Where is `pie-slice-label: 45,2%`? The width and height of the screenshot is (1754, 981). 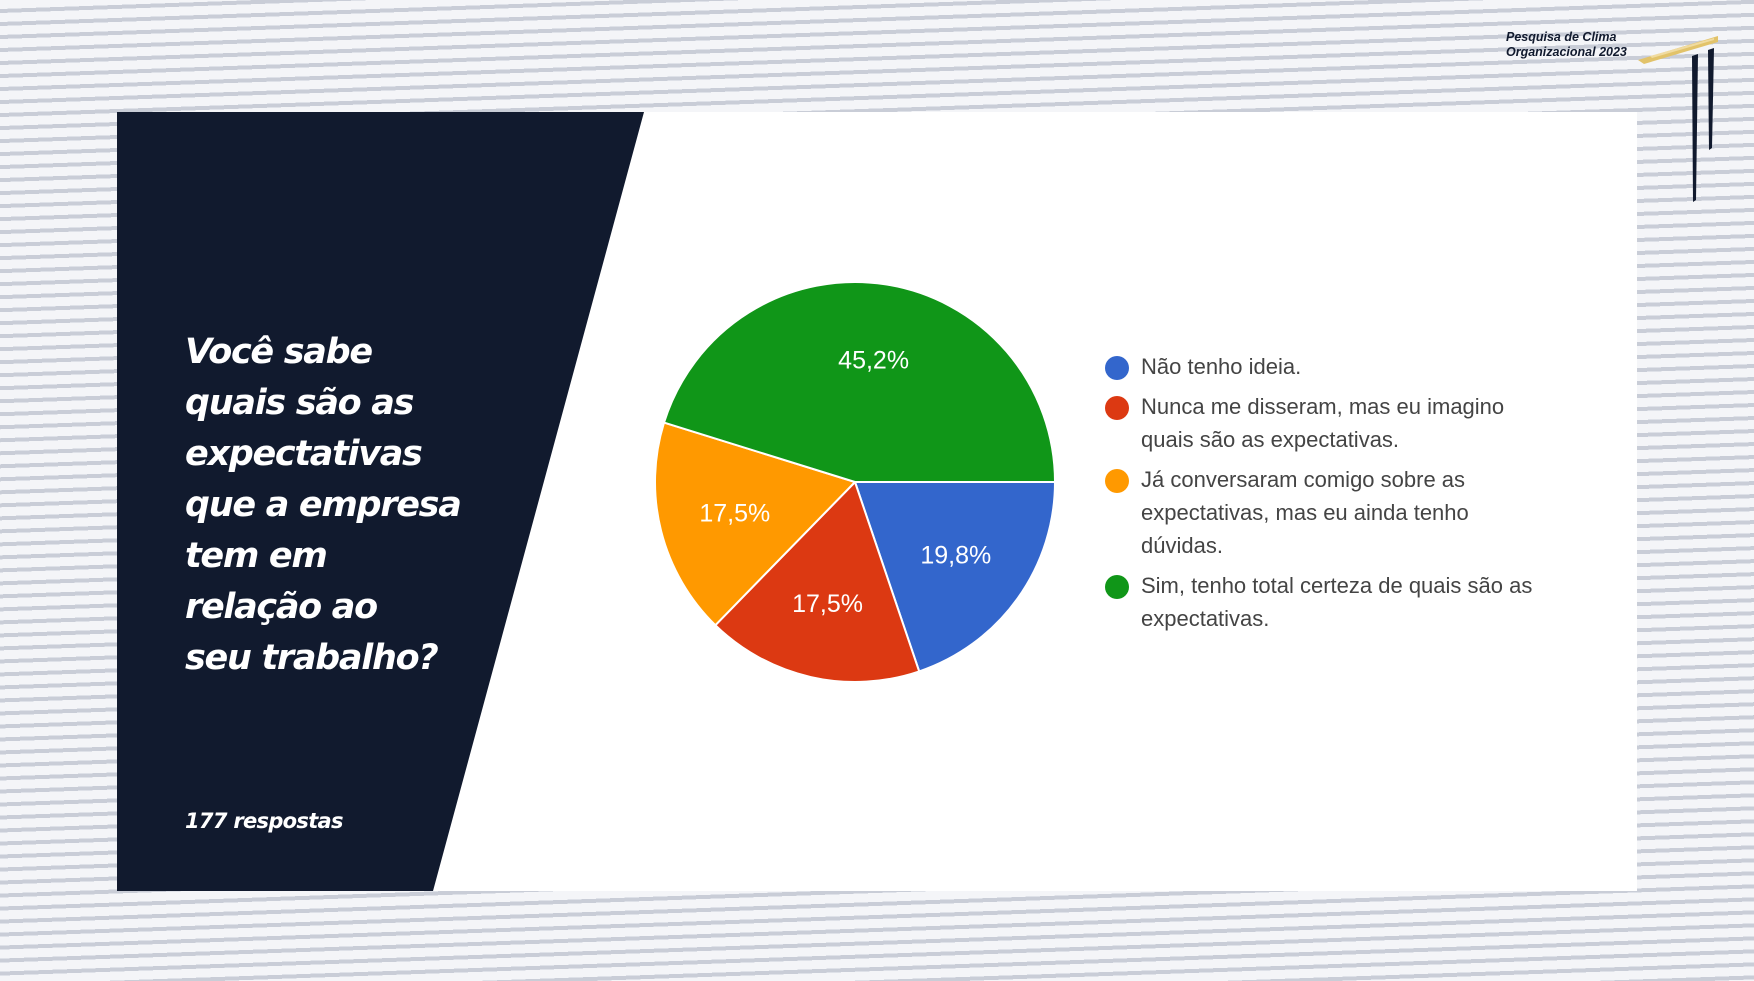 pie-slice-label: 45,2% is located at coordinates (873, 360).